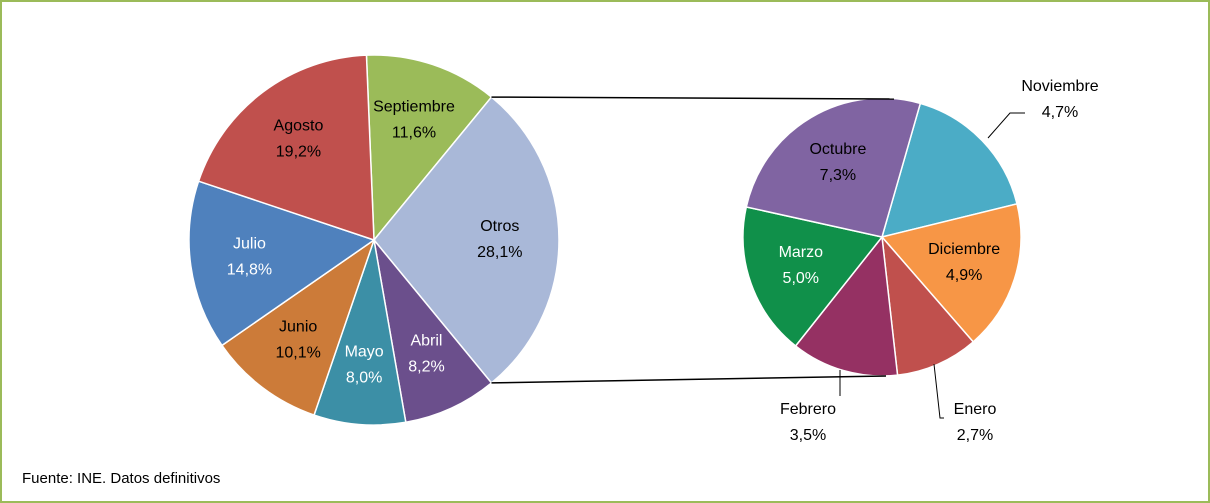 This screenshot has height=503, width=1210. What do you see at coordinates (414, 120) in the screenshot?
I see `slice-label: Septiembre 11,6%` at bounding box center [414, 120].